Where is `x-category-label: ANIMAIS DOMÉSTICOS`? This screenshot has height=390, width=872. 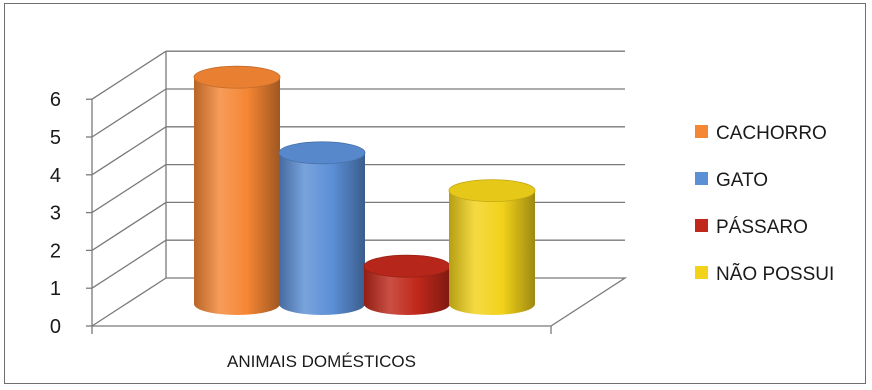
x-category-label: ANIMAIS DOMÉSTICOS is located at coordinates (321, 361).